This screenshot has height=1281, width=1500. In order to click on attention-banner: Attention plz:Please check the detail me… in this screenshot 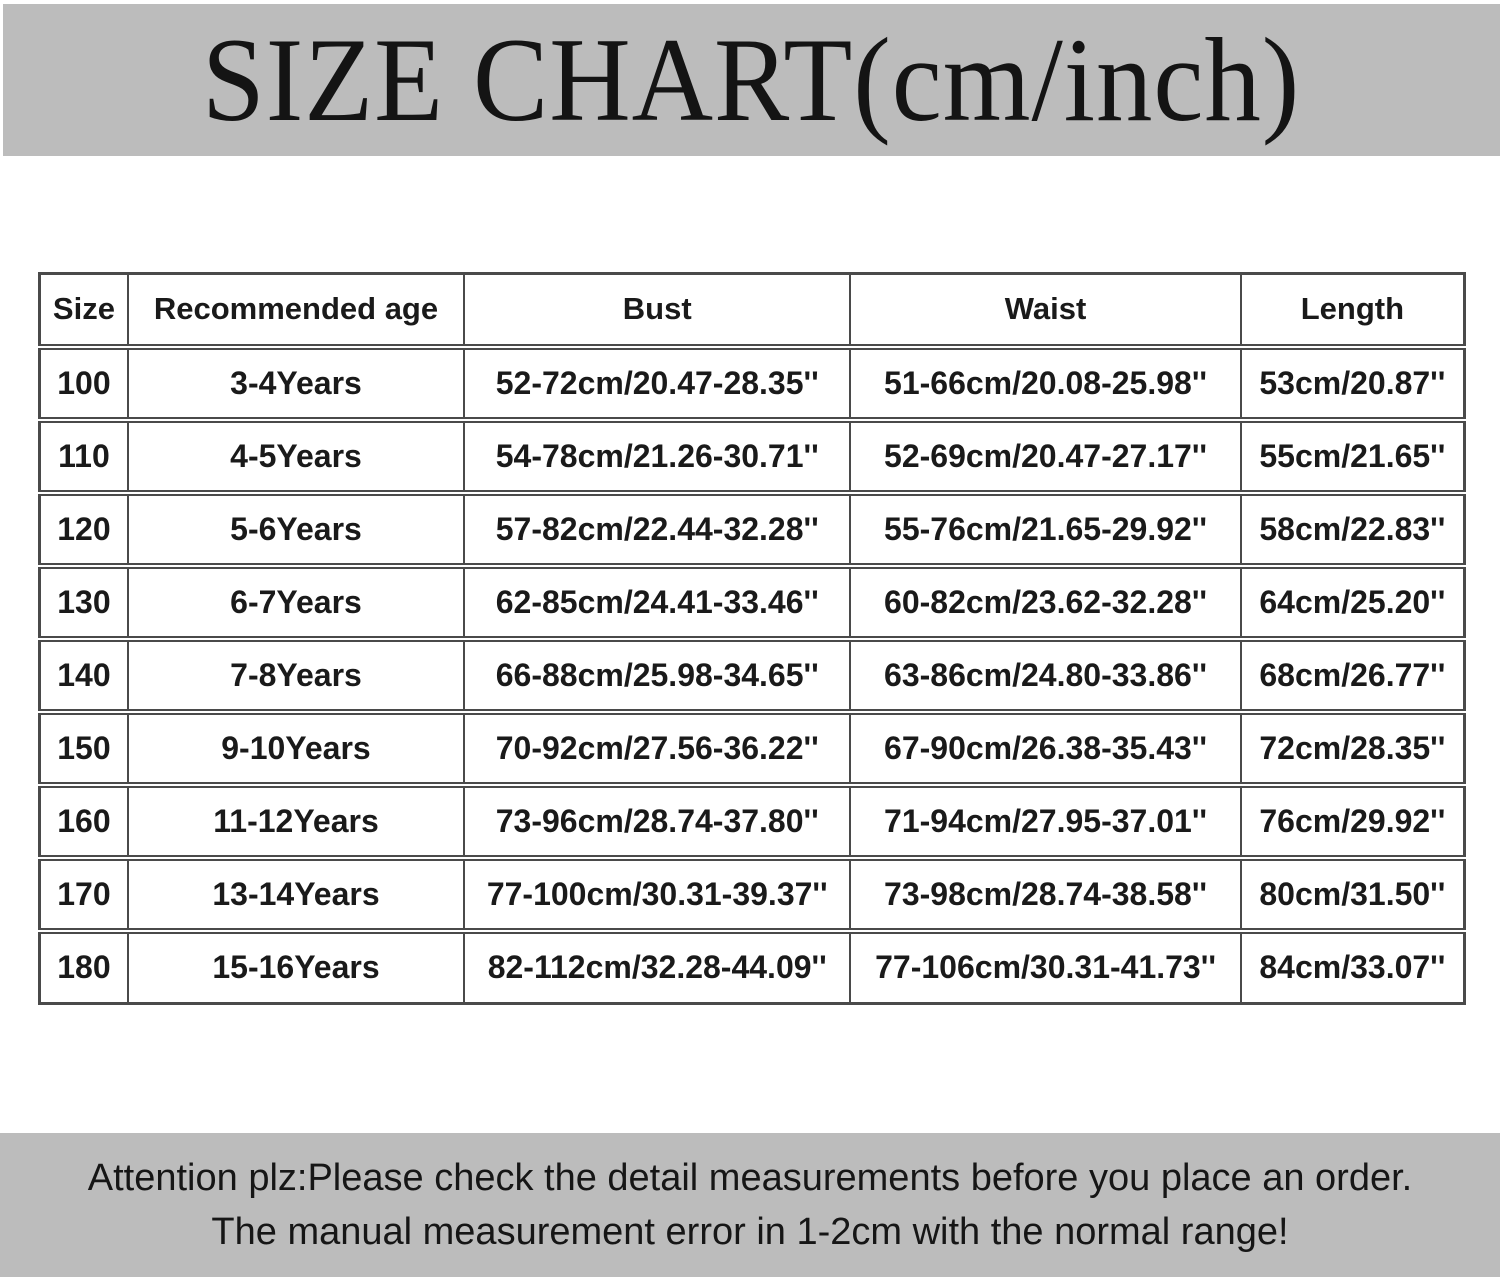, I will do `click(750, 1205)`.